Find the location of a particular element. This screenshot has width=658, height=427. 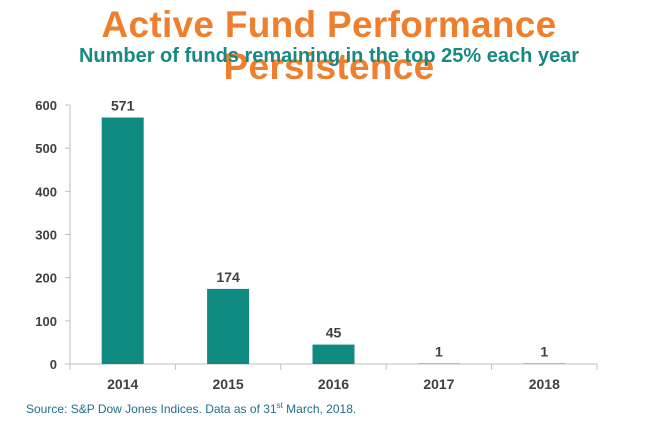

chart-title: Active Fund Performance Persistence is located at coordinates (329, 45).